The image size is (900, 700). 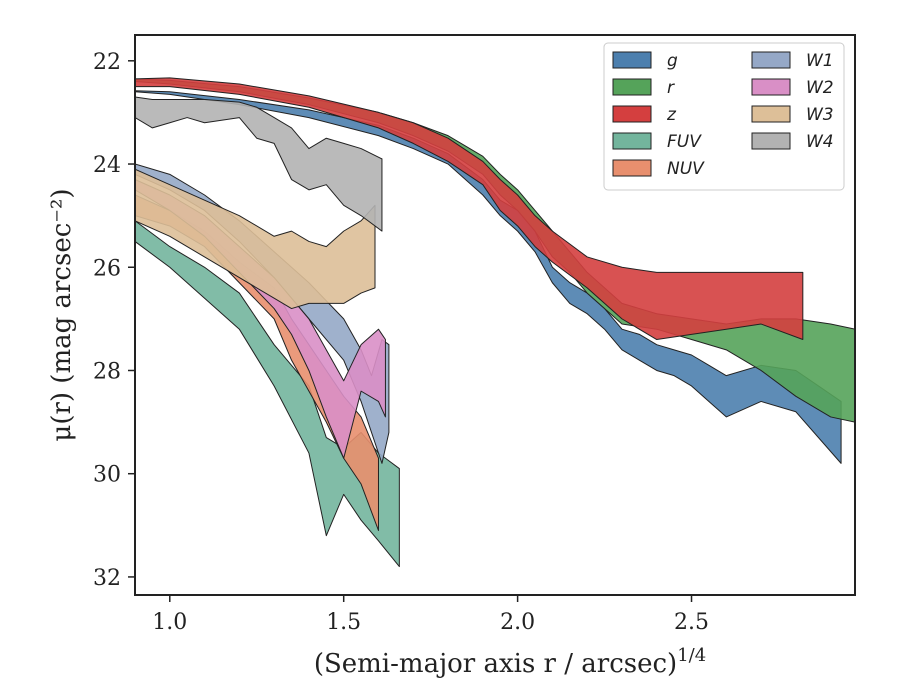 What do you see at coordinates (820, 61) in the screenshot?
I see `legend-label-w1: W1` at bounding box center [820, 61].